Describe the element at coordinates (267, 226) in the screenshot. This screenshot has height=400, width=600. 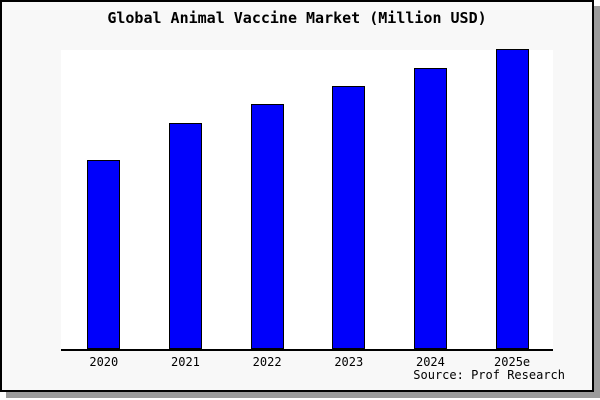
I see `bar-2022` at that location.